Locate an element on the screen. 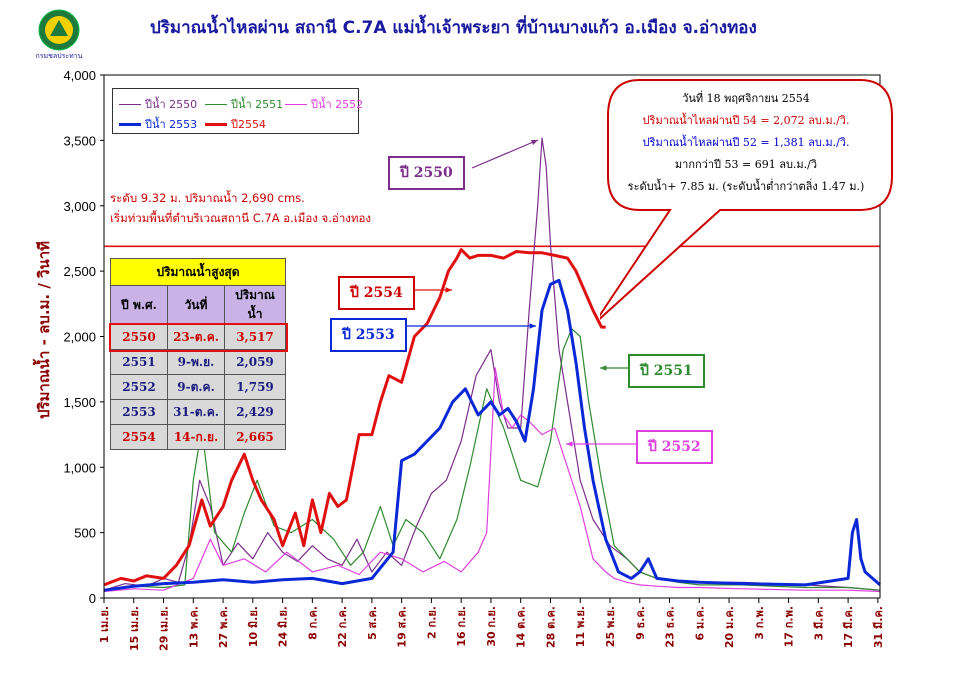 The height and width of the screenshot is (679, 960). arrow-2553-head is located at coordinates (532, 326).